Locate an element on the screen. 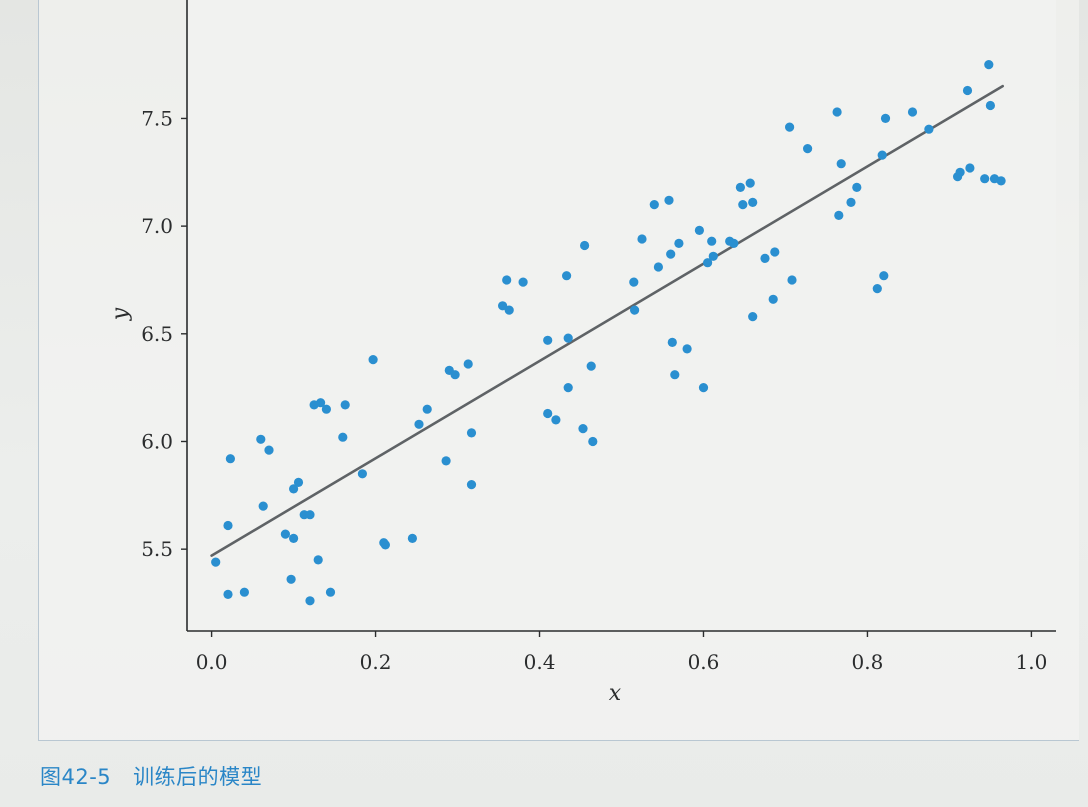 The height and width of the screenshot is (807, 1088). x-tick-label: 0.6 is located at coordinates (704, 662).